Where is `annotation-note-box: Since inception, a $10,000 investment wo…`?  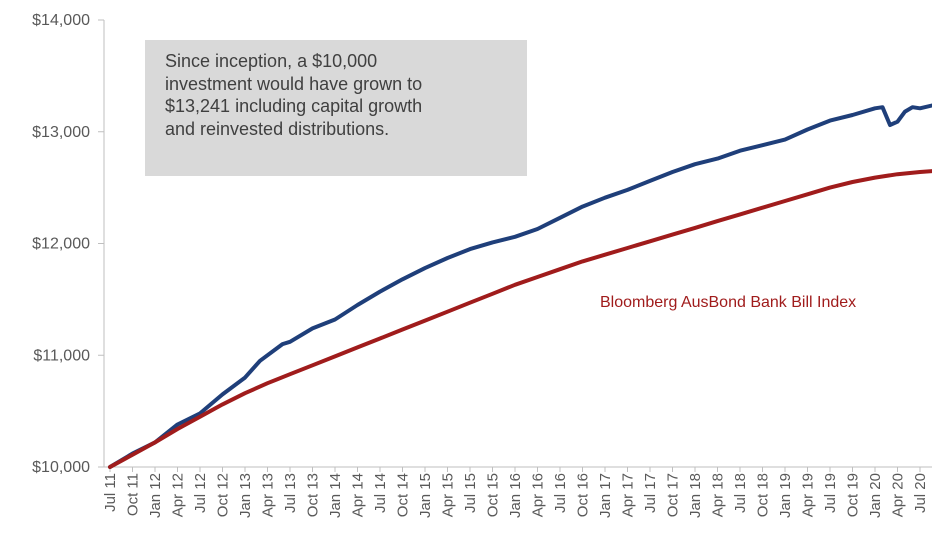
annotation-note-box: Since inception, a $10,000 investment wo… is located at coordinates (336, 108).